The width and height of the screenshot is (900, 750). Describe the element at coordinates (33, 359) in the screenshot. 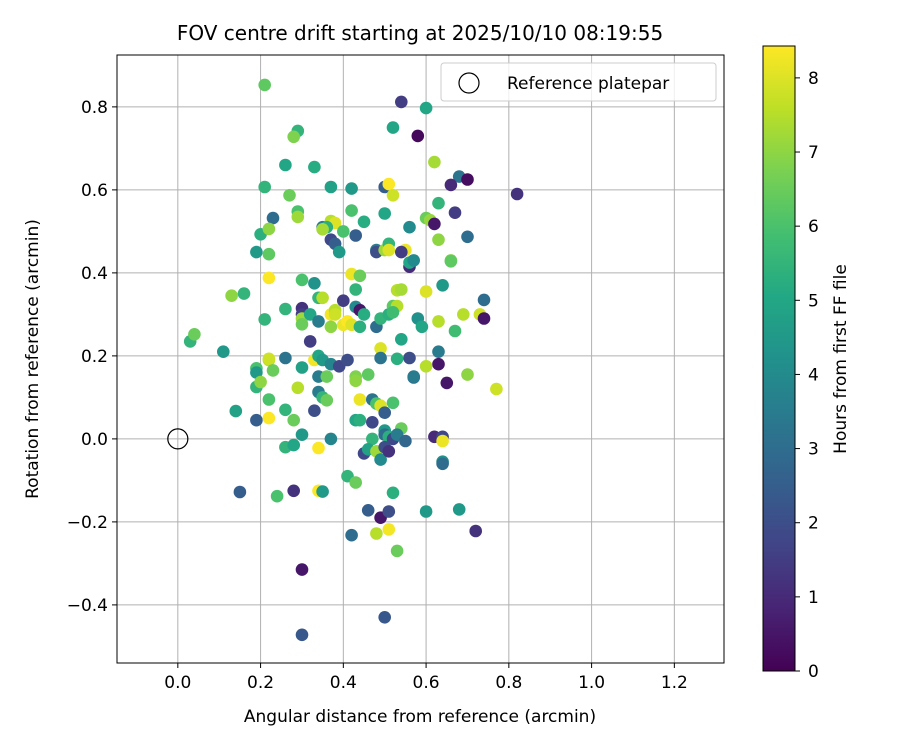

I see `y-axis-label: Rotation from reference (arcmin)` at that location.